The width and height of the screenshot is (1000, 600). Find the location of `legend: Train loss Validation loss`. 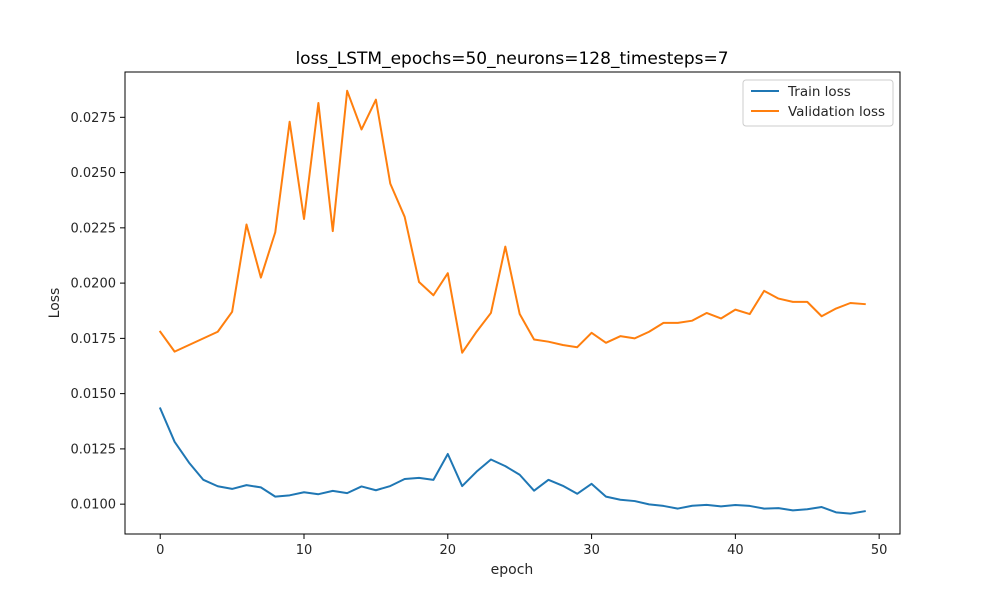

legend: Train loss Validation loss is located at coordinates (818, 103).